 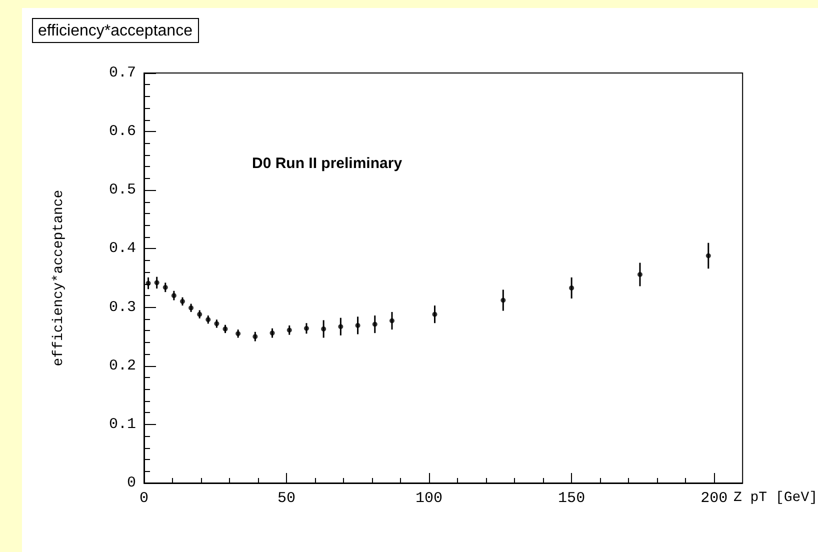 I want to click on y-tick-label: 0.7, so click(x=122, y=73).